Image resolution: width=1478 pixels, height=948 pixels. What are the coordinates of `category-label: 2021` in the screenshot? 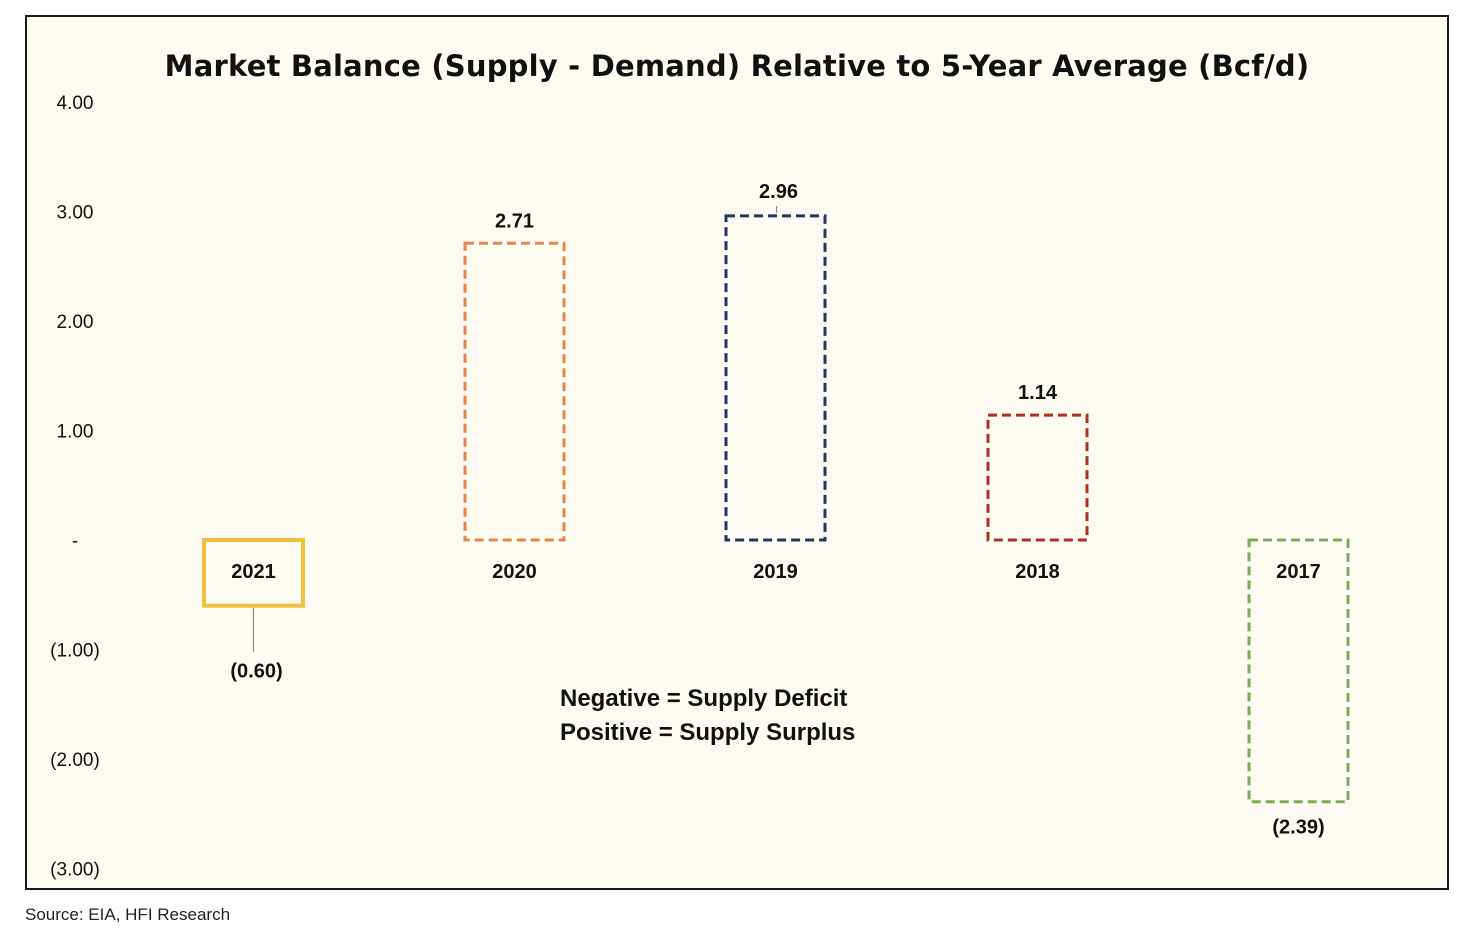 It's located at (253, 572).